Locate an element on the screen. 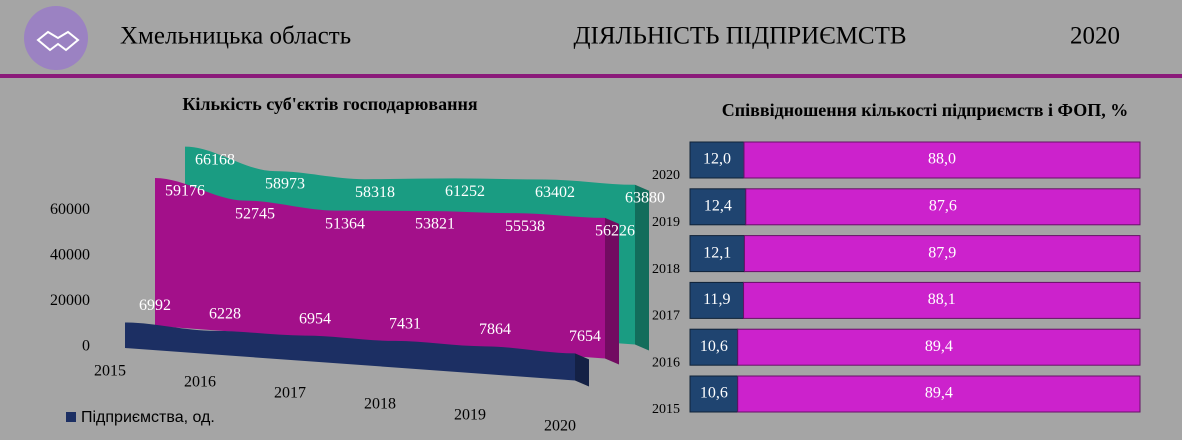 Image resolution: width=1182 pixels, height=440 pixels. data-label: 61252 is located at coordinates (465, 191).